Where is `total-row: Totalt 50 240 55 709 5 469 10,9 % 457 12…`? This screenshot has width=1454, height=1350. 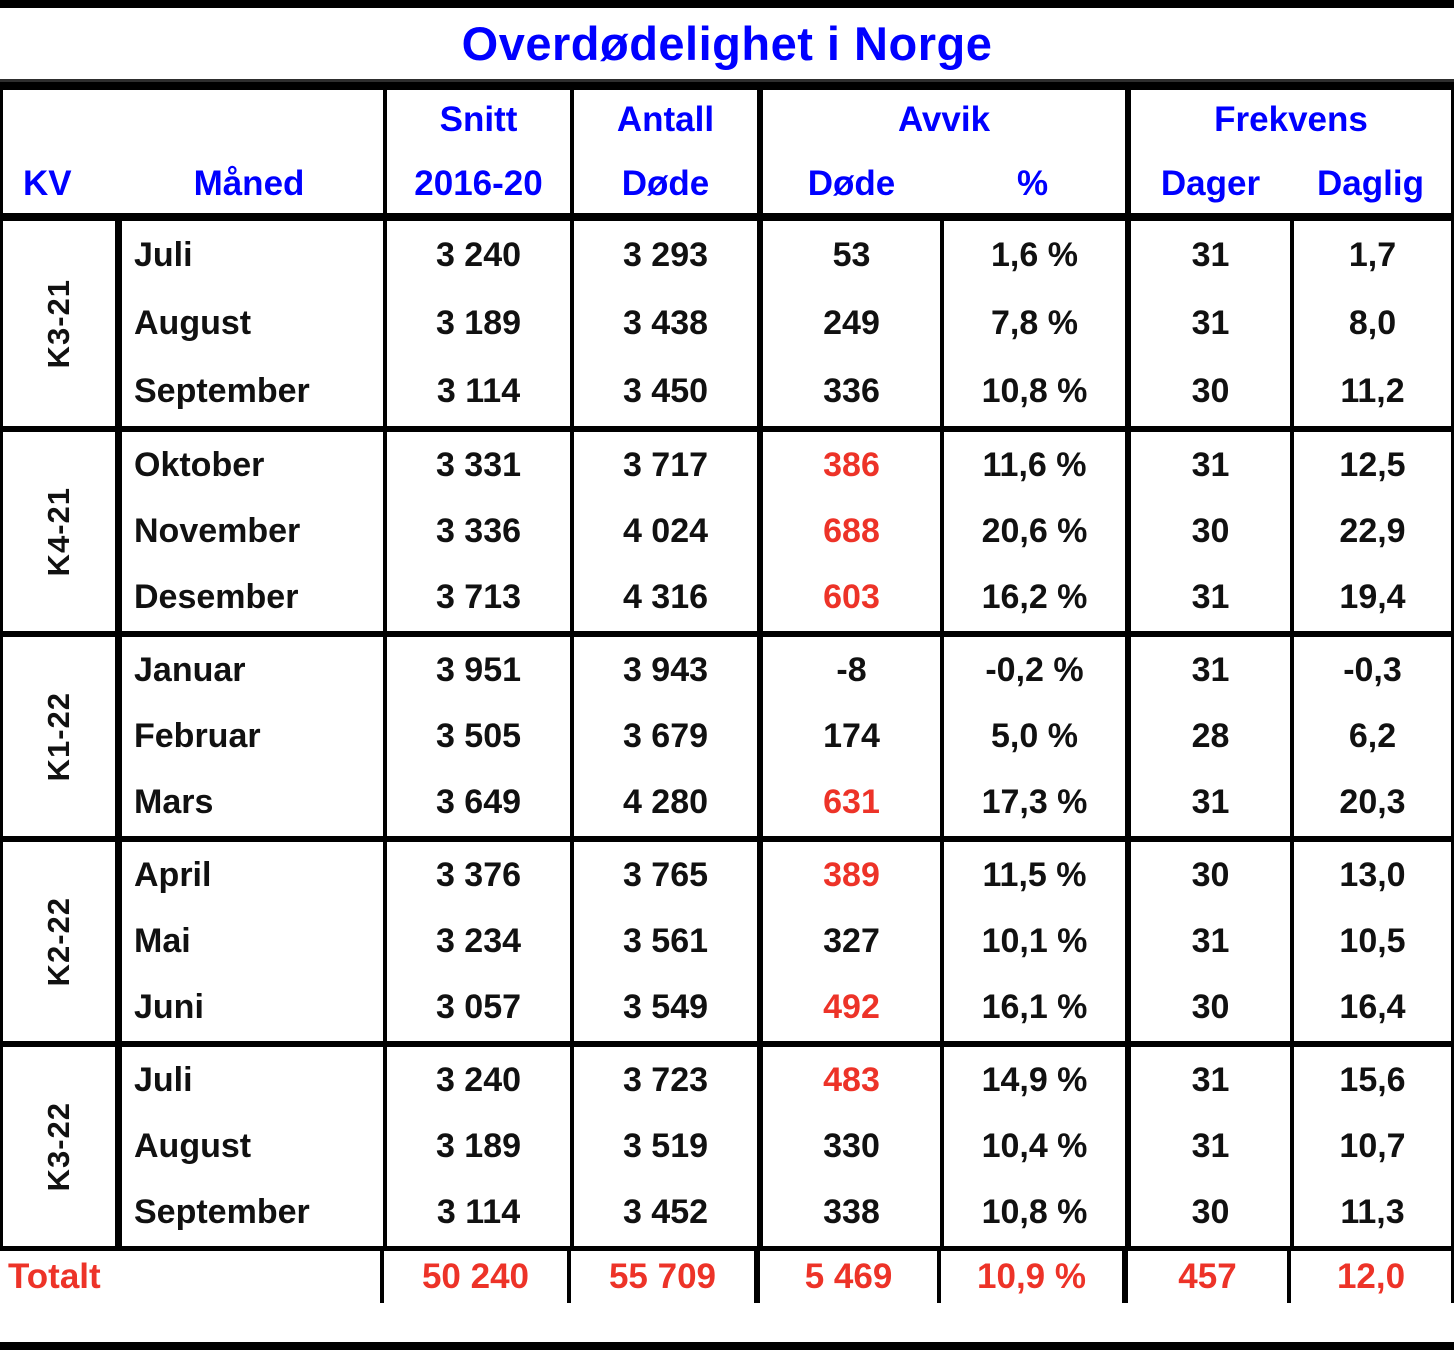
total-row: Totalt 50 240 55 709 5 469 10,9 % 457 12… is located at coordinates (727, 1274).